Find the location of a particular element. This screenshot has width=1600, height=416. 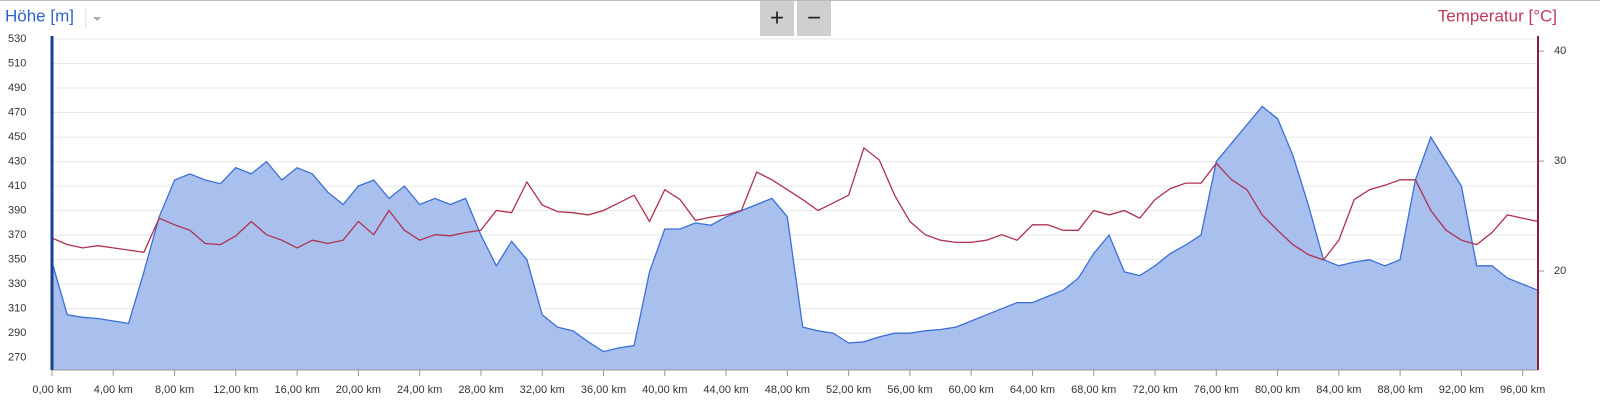

x-tick-label: 64,00 km is located at coordinates (1032, 390).